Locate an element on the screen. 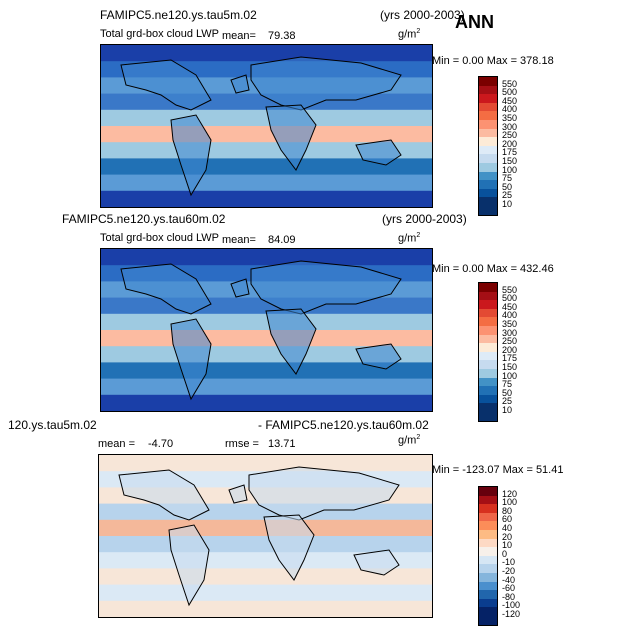  colorbar-label: -10 is located at coordinates (509, 562).